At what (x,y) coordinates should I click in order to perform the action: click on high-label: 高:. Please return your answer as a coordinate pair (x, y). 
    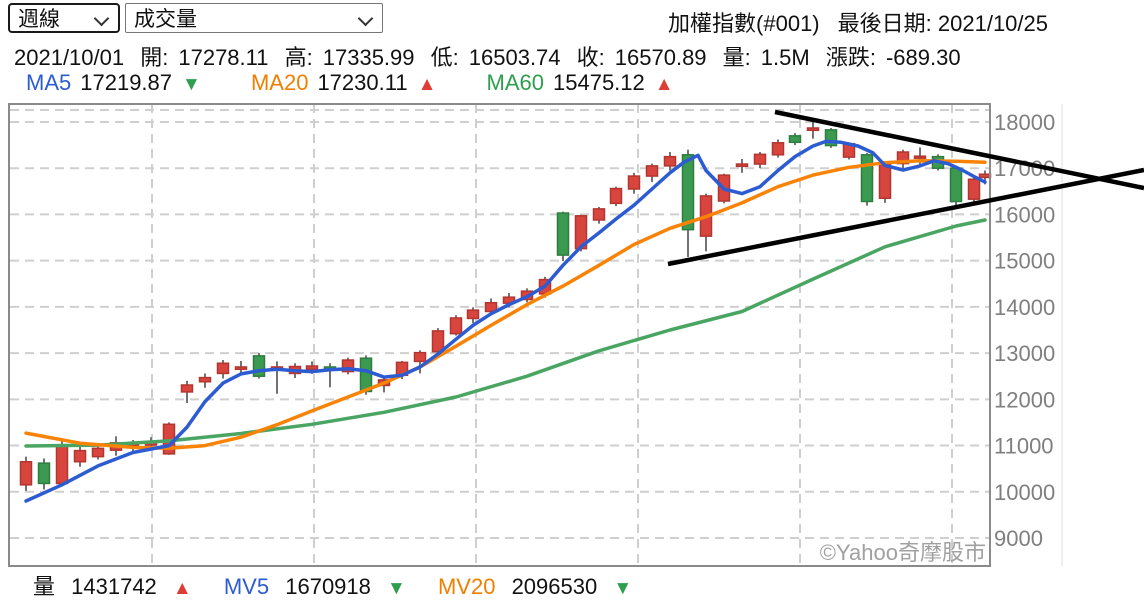
    Looking at the image, I should click on (298, 57).